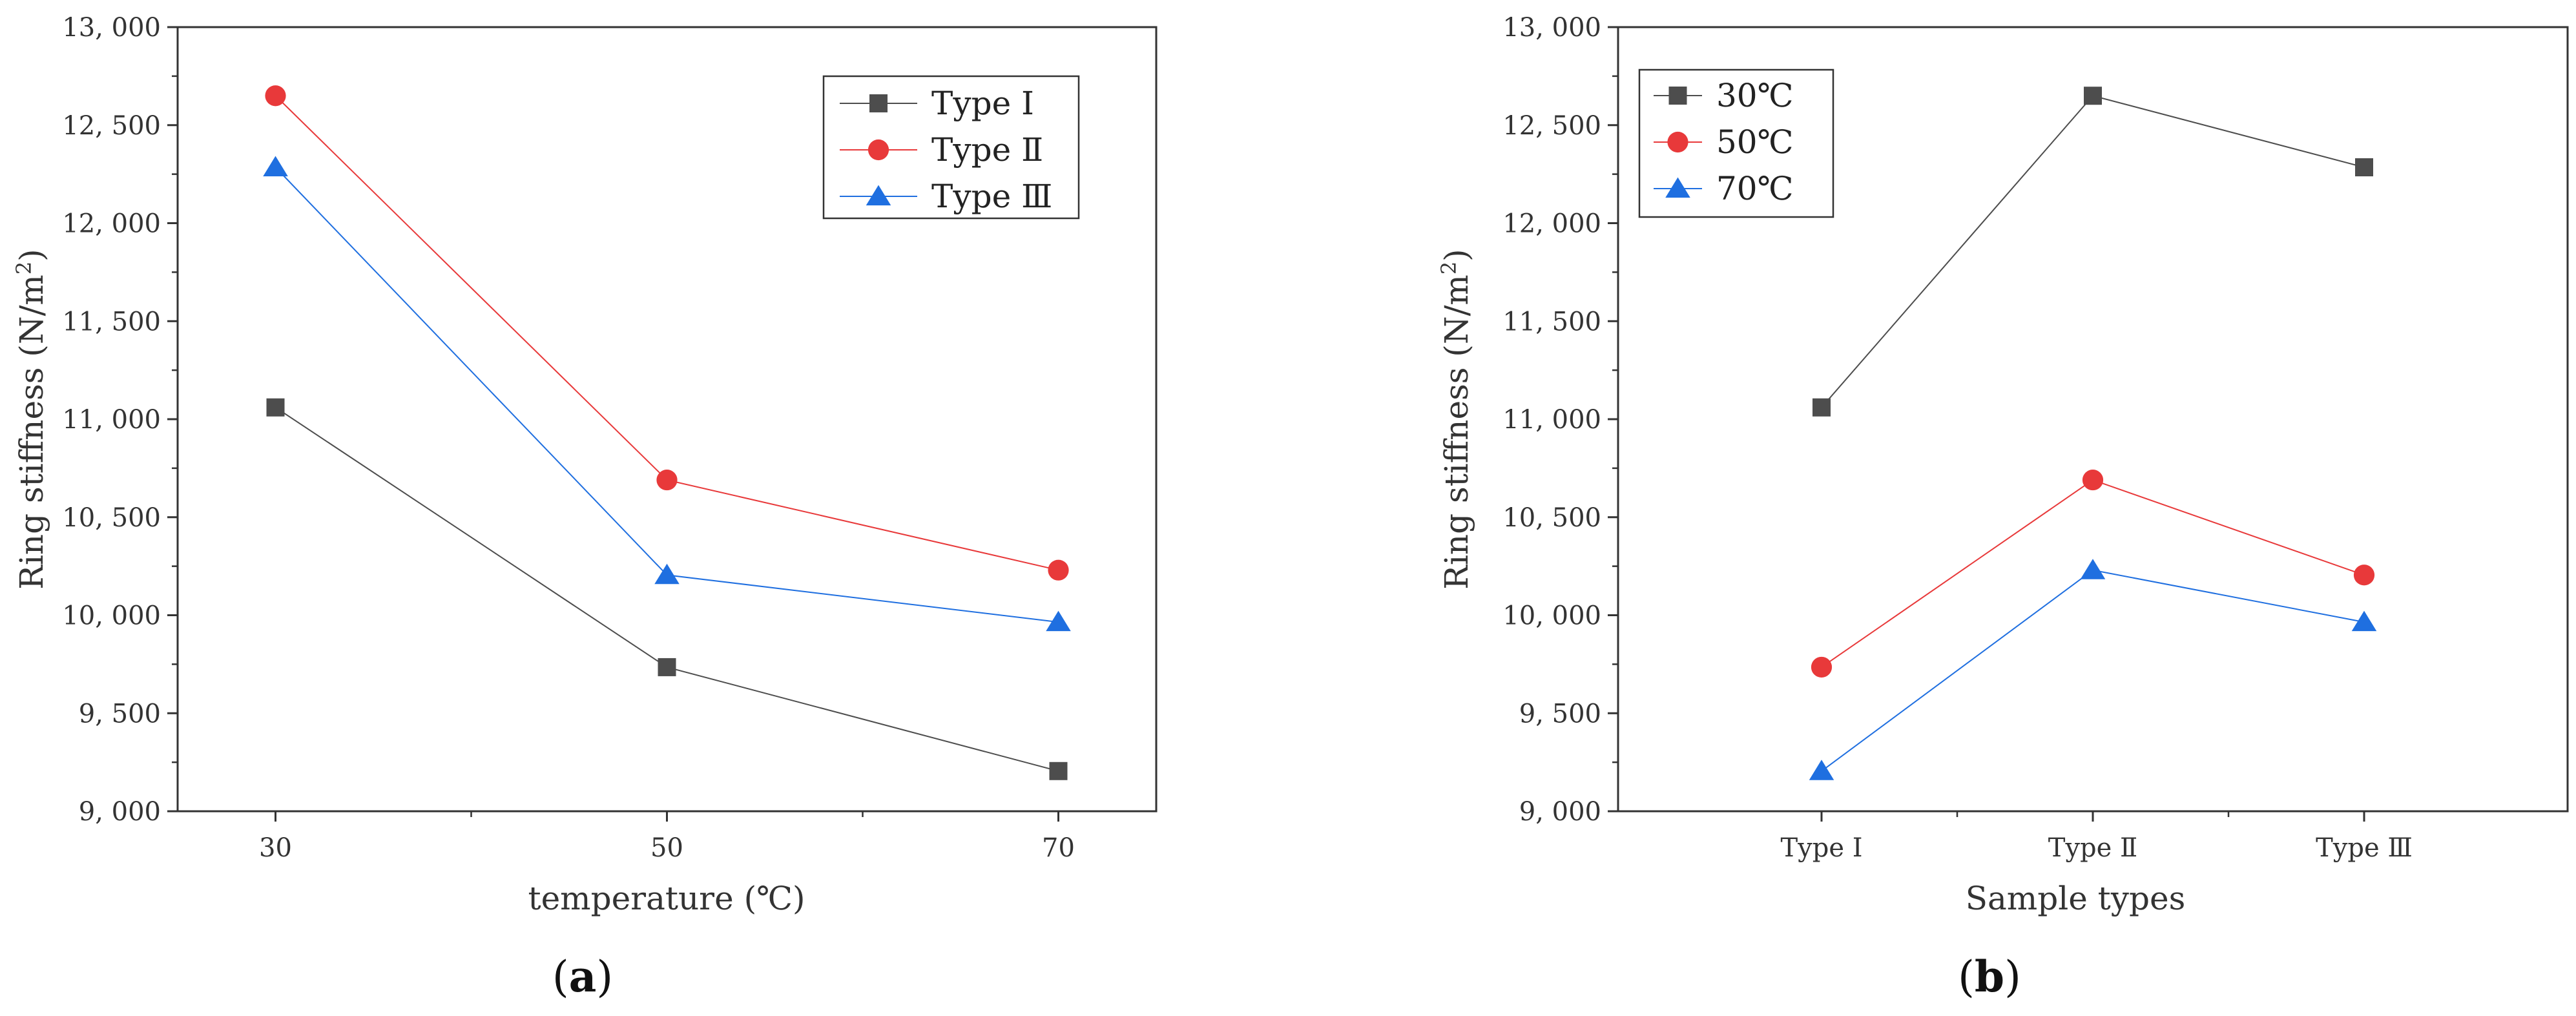 This screenshot has height=1016, width=2576. I want to click on legend-label: 50℃, so click(1755, 142).